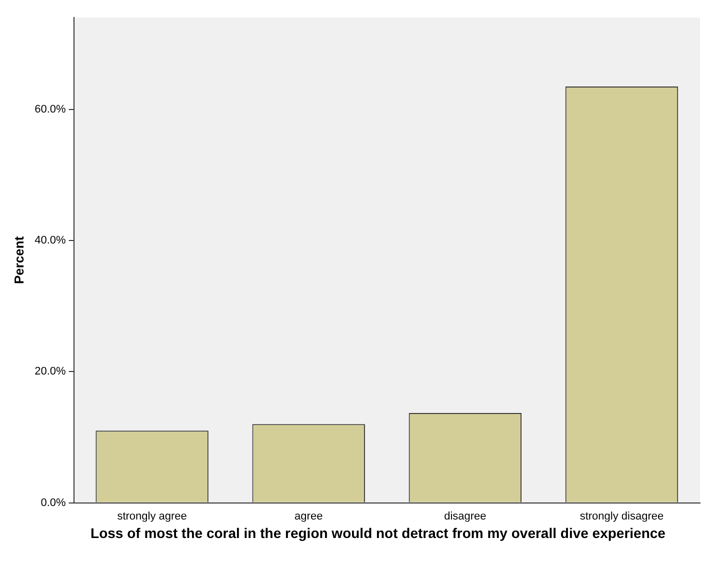  Describe the element at coordinates (308, 516) in the screenshot. I see `x-tick-label: agree` at that location.